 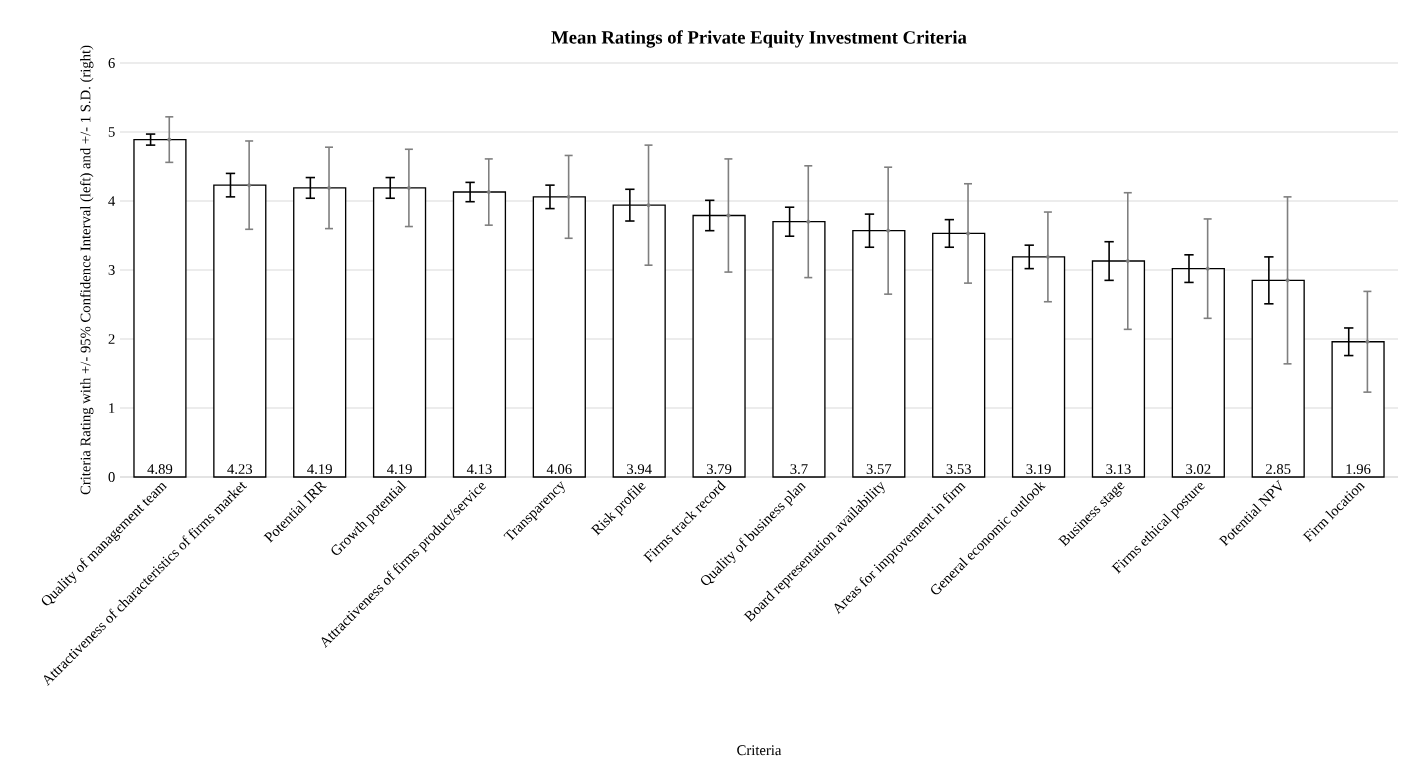 I want to click on data-label: 3.79, so click(x=719, y=469).